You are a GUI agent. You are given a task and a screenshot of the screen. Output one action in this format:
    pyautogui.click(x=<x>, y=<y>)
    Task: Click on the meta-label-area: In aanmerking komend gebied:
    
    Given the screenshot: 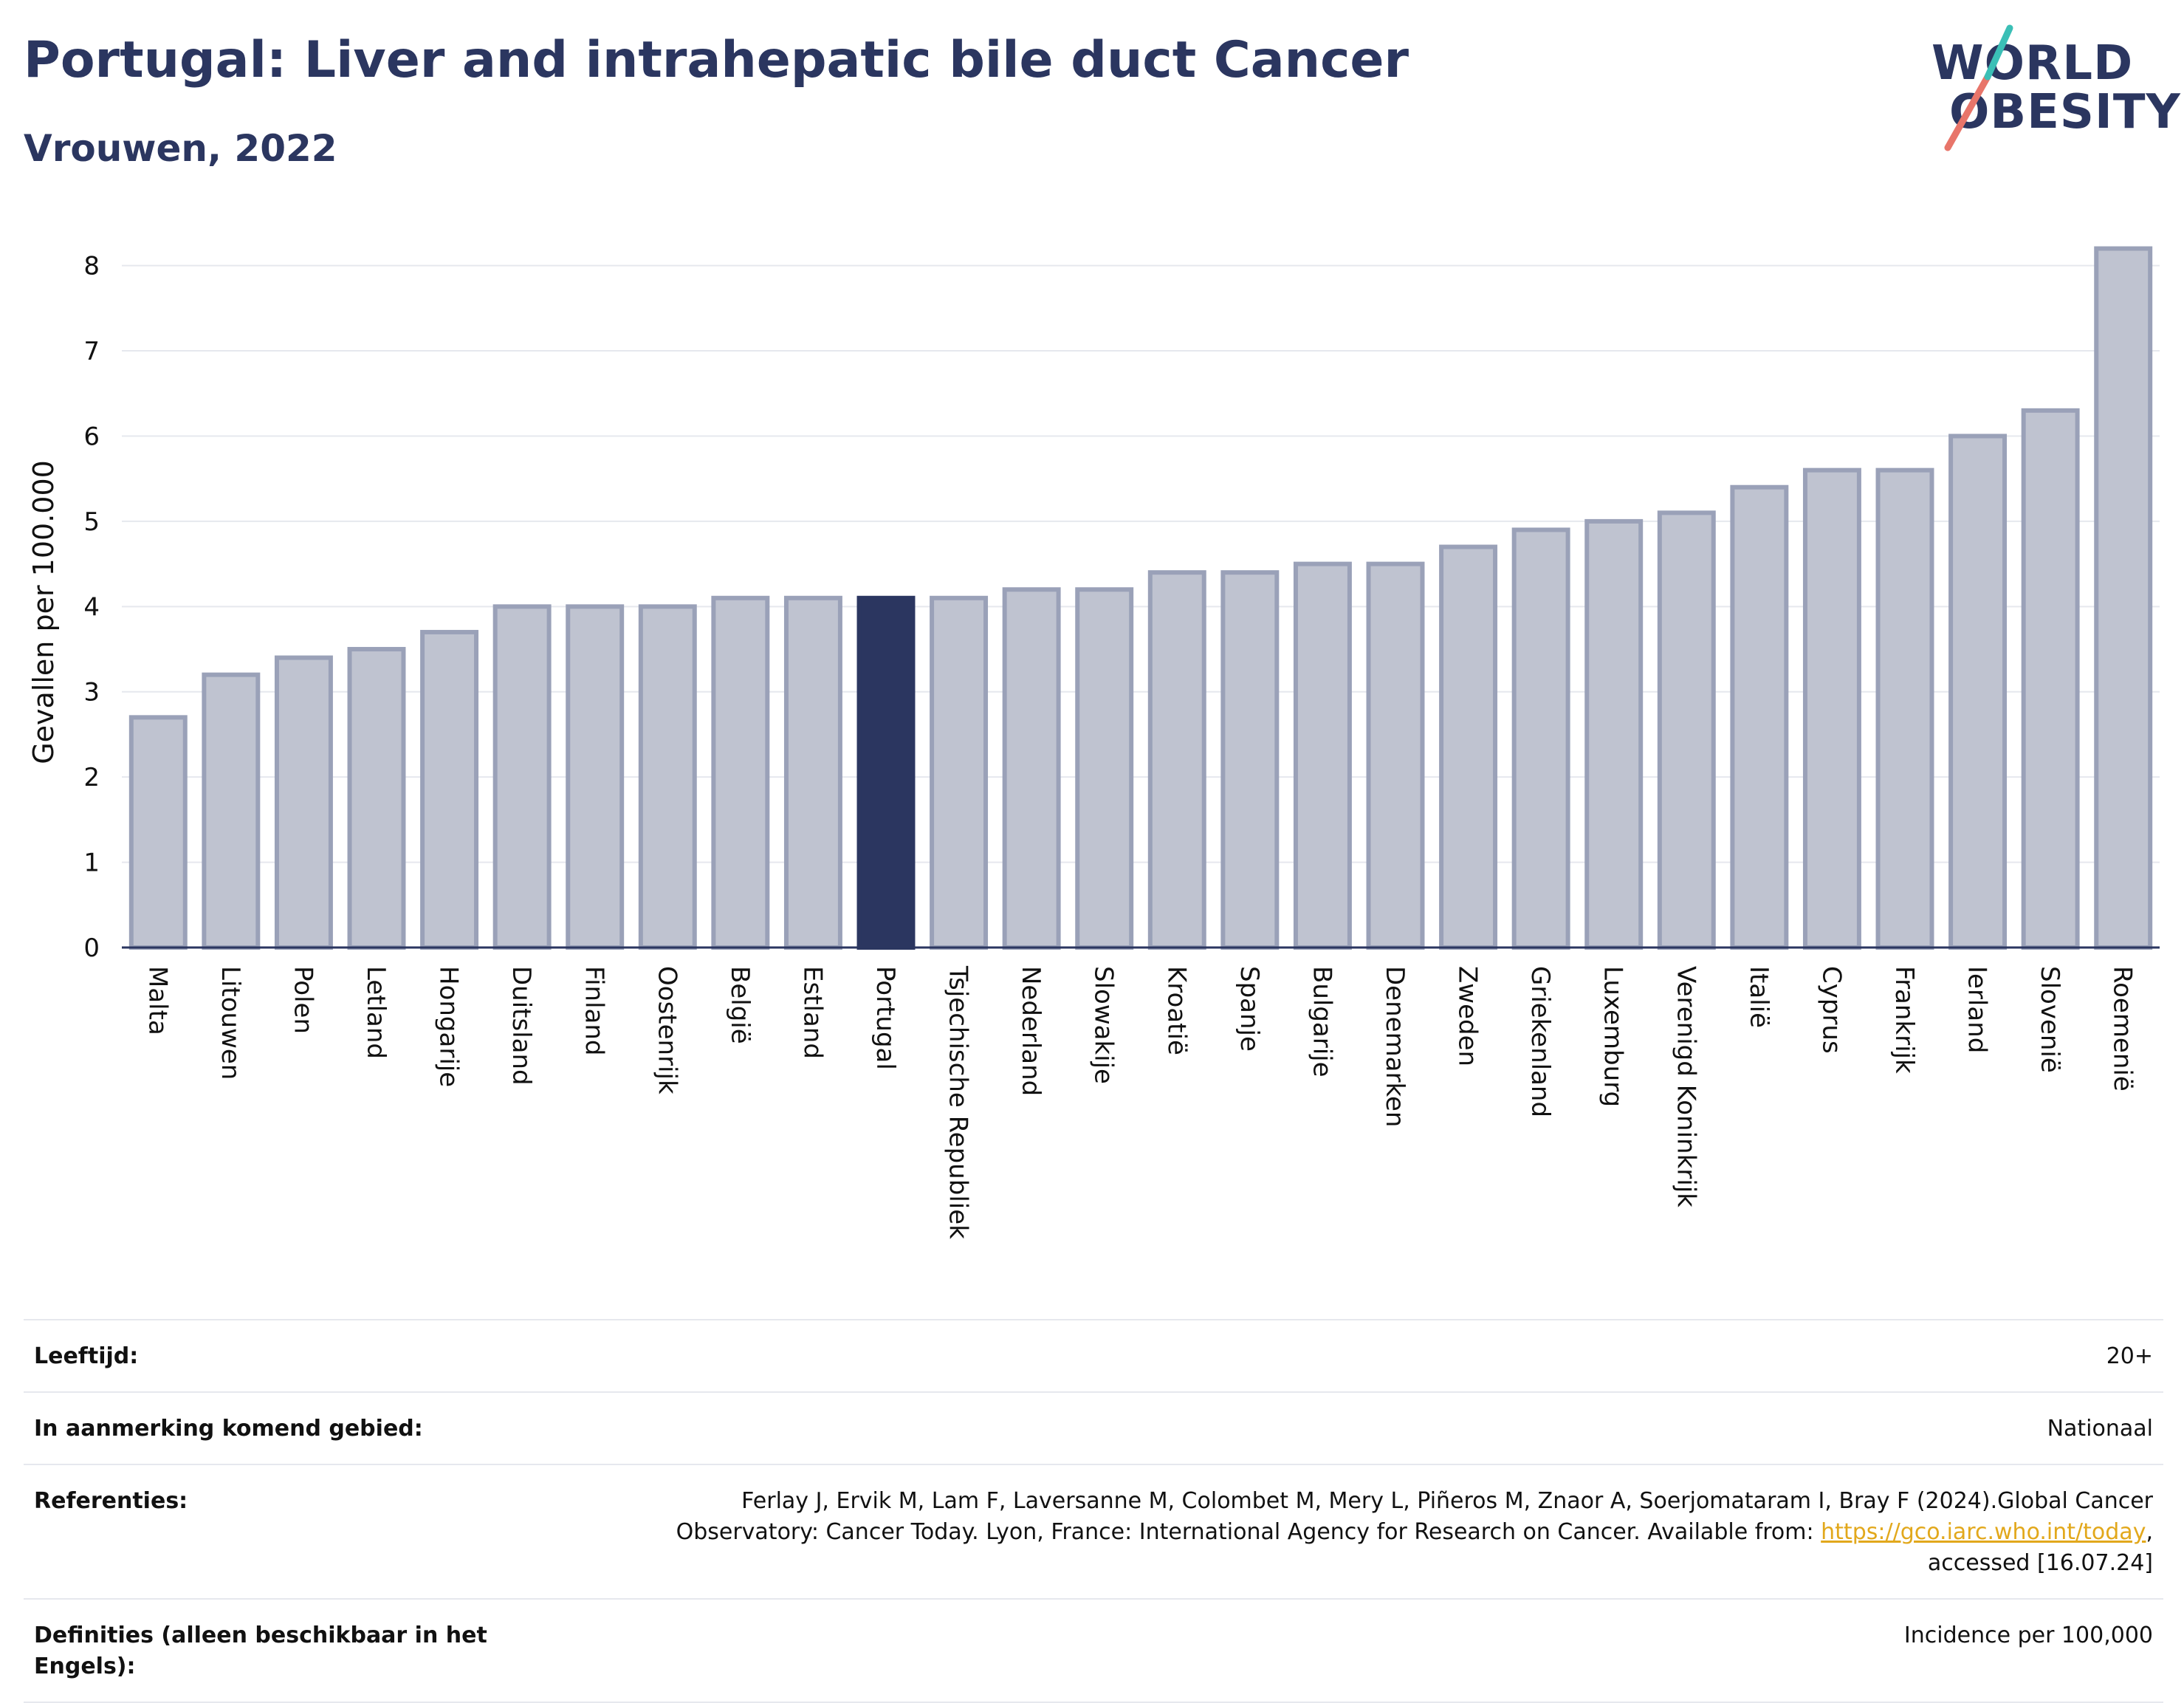 What is the action you would take?
    pyautogui.click(x=229, y=1429)
    